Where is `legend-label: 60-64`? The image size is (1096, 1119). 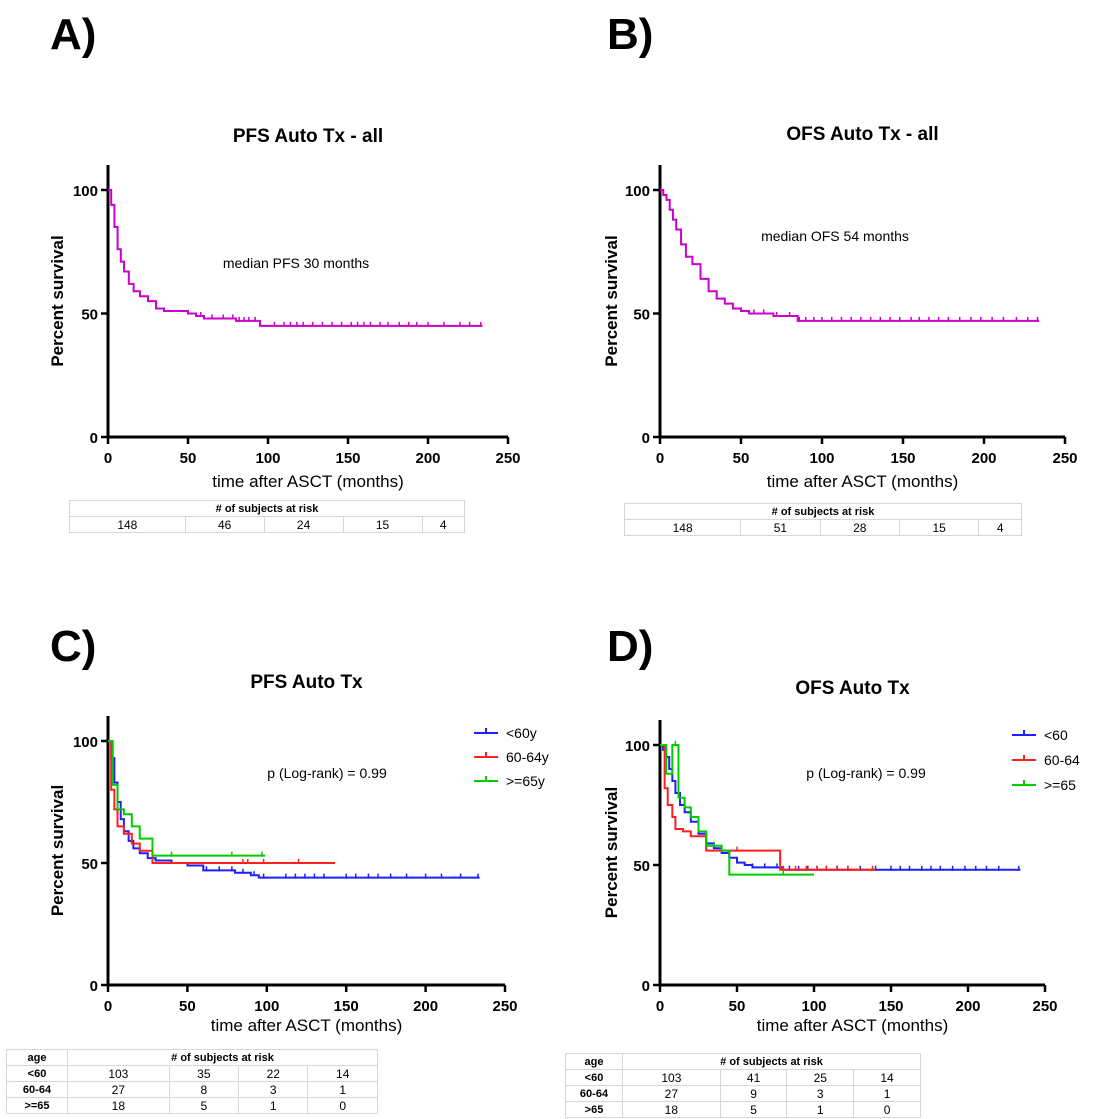 legend-label: 60-64 is located at coordinates (1062, 760).